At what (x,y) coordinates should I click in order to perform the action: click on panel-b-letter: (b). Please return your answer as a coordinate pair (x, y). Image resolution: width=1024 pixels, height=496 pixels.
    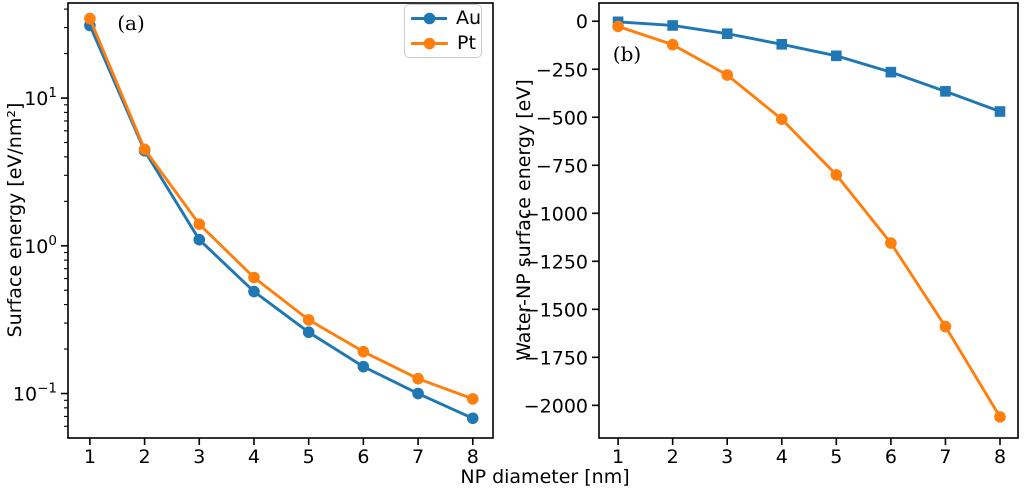
    Looking at the image, I should click on (627, 54).